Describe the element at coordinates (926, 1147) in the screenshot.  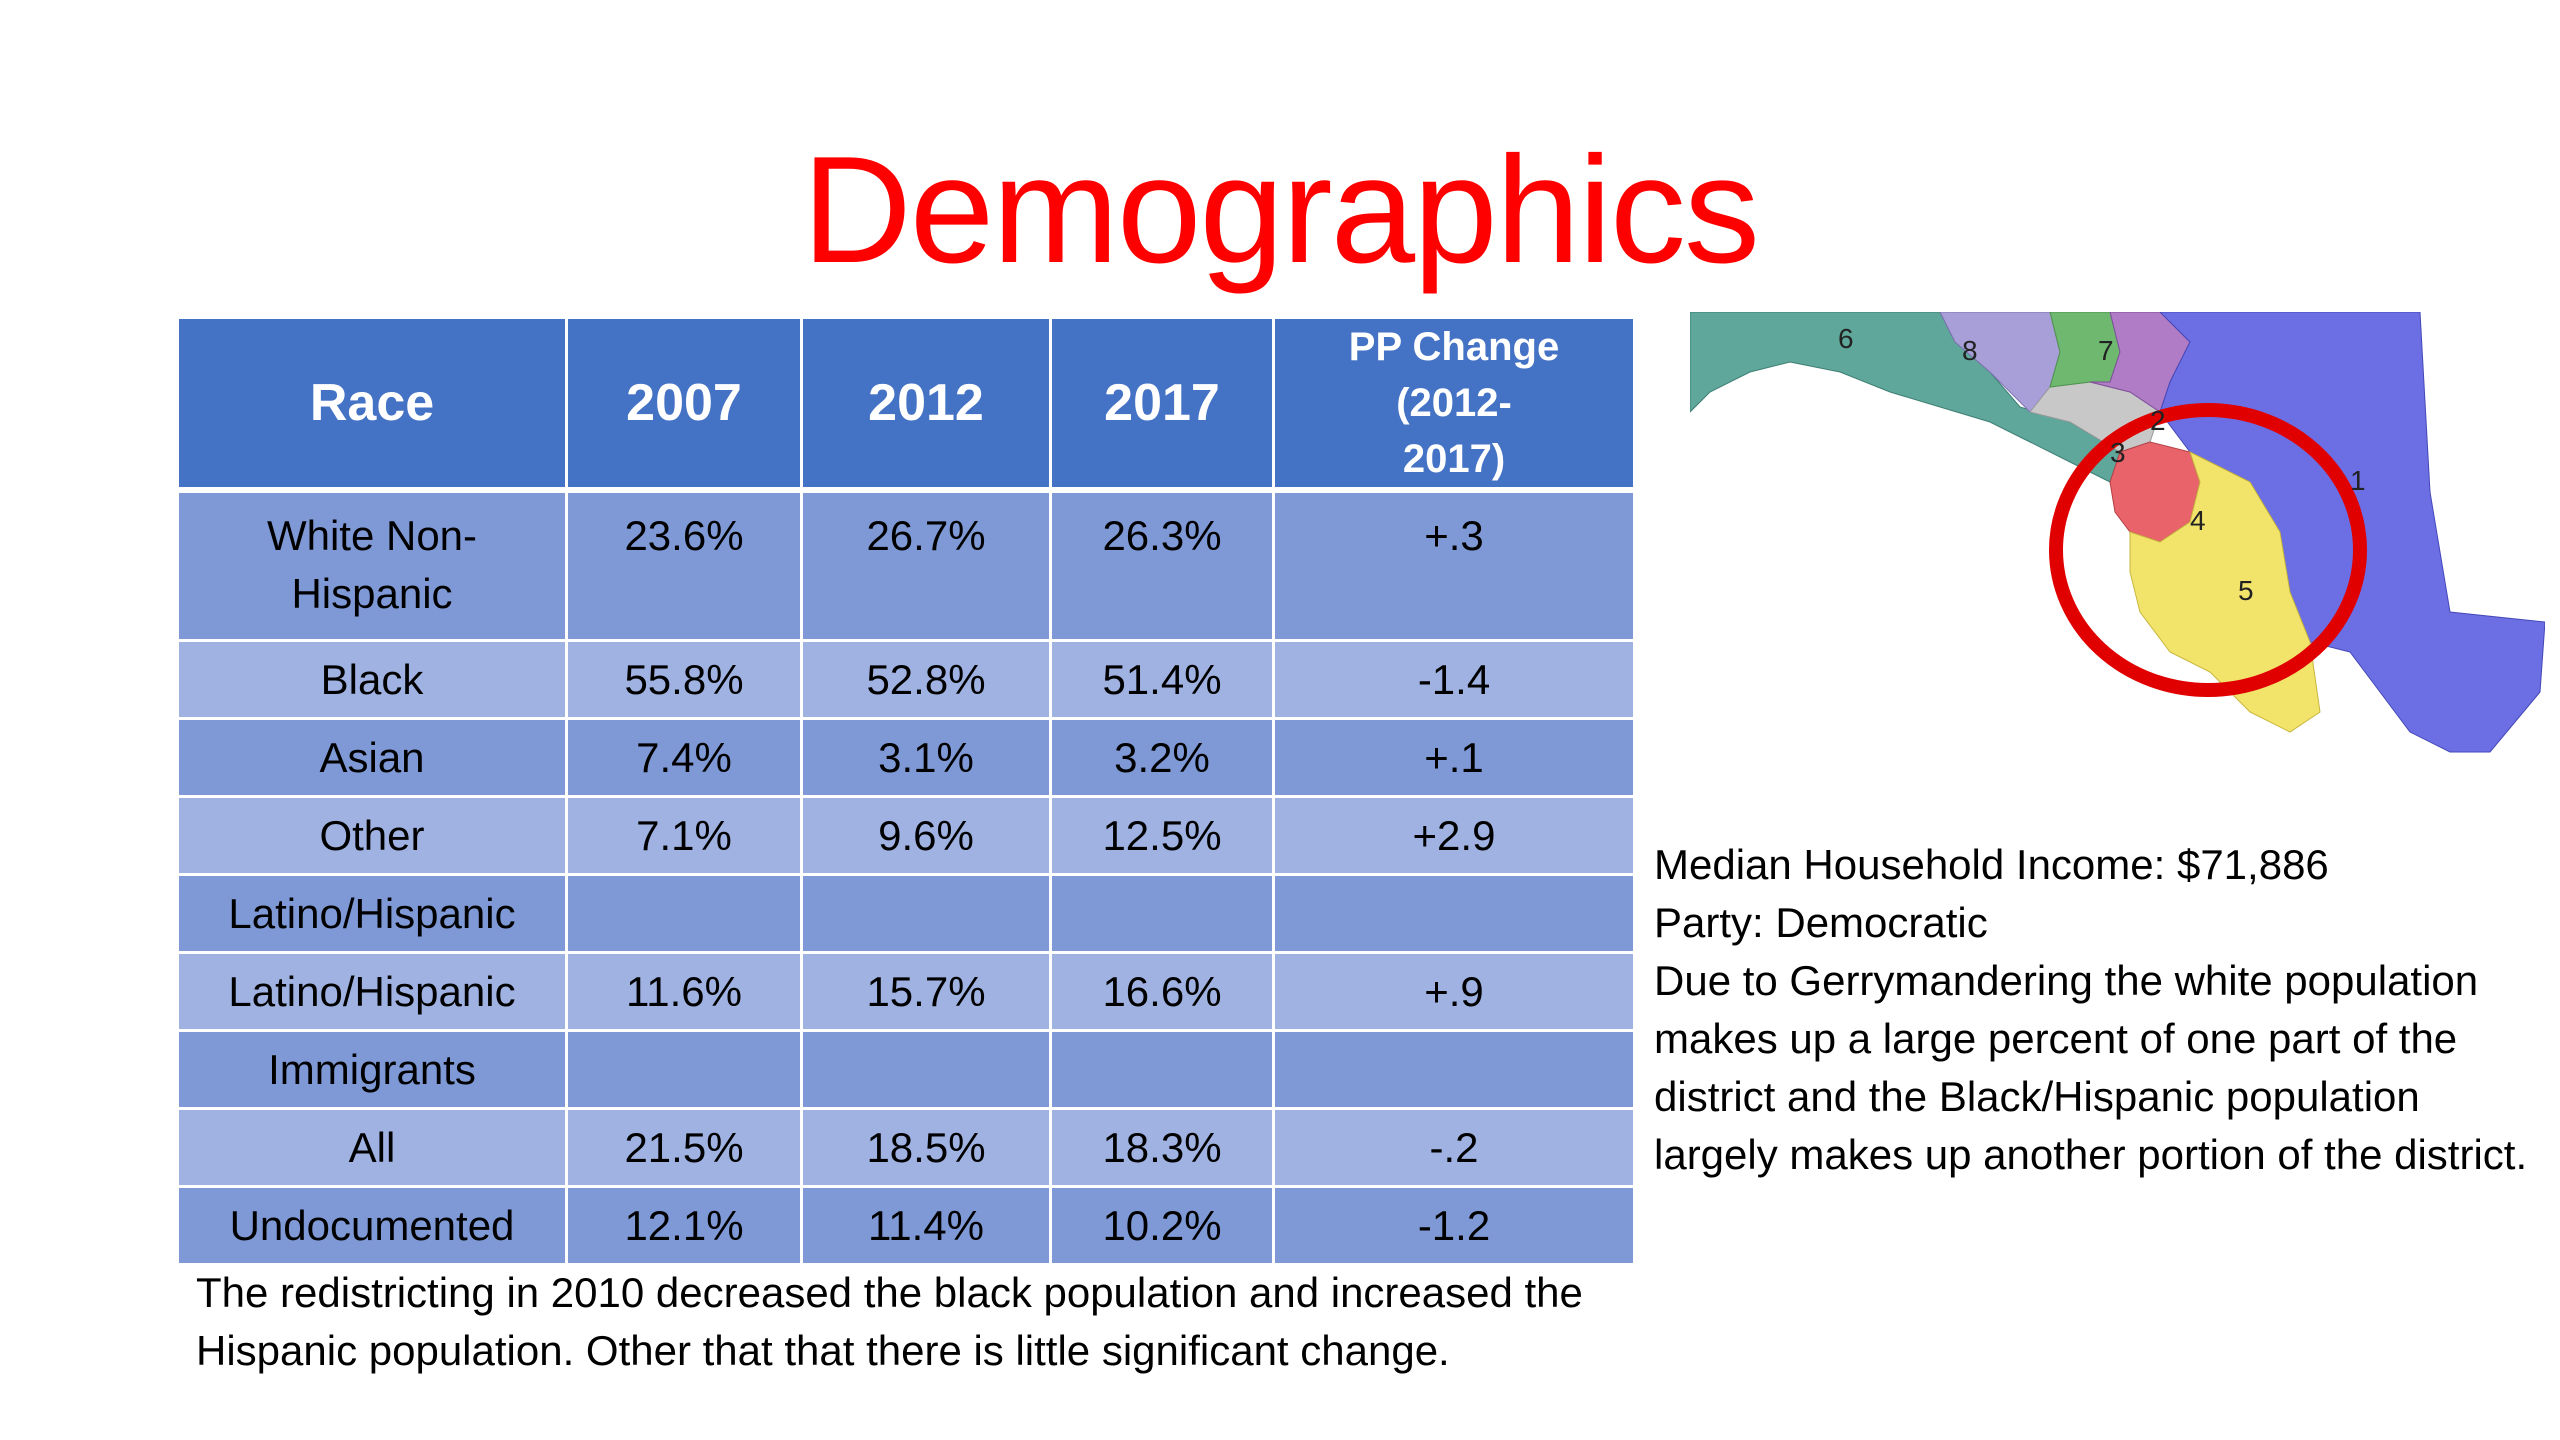
I see `value-2012: 18.5%` at that location.